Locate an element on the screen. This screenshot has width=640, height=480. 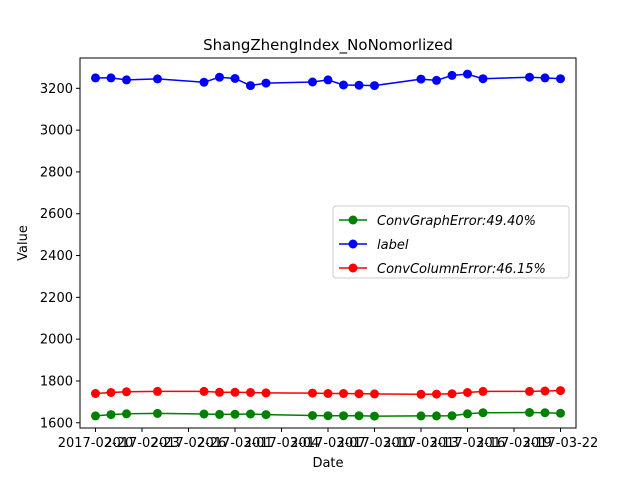
x-tick-label: 2017-02-20 is located at coordinates (96, 443).